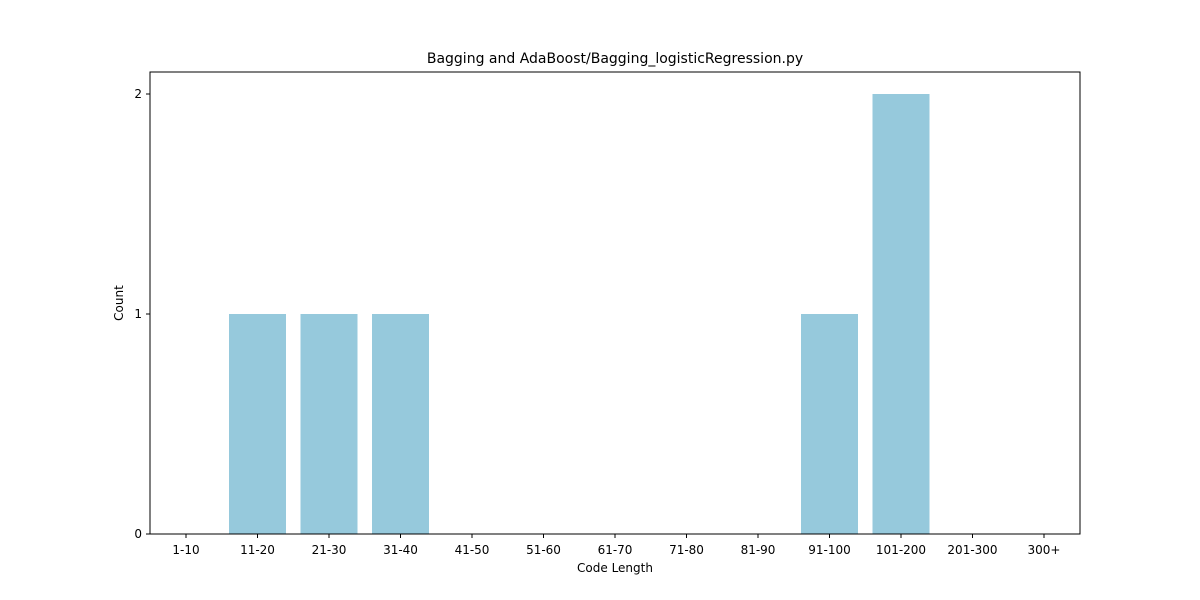 The image size is (1200, 600). What do you see at coordinates (119, 303) in the screenshot?
I see `y-axis-label: Count` at bounding box center [119, 303].